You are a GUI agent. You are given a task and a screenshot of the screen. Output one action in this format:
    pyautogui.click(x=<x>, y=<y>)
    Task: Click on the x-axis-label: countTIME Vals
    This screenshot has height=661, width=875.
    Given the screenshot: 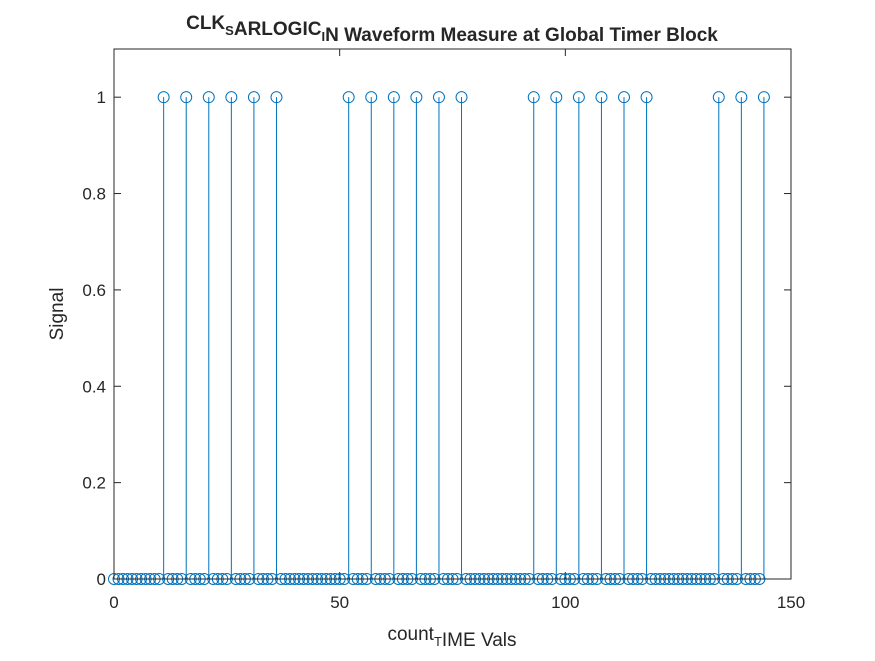 What is the action you would take?
    pyautogui.click(x=451, y=637)
    